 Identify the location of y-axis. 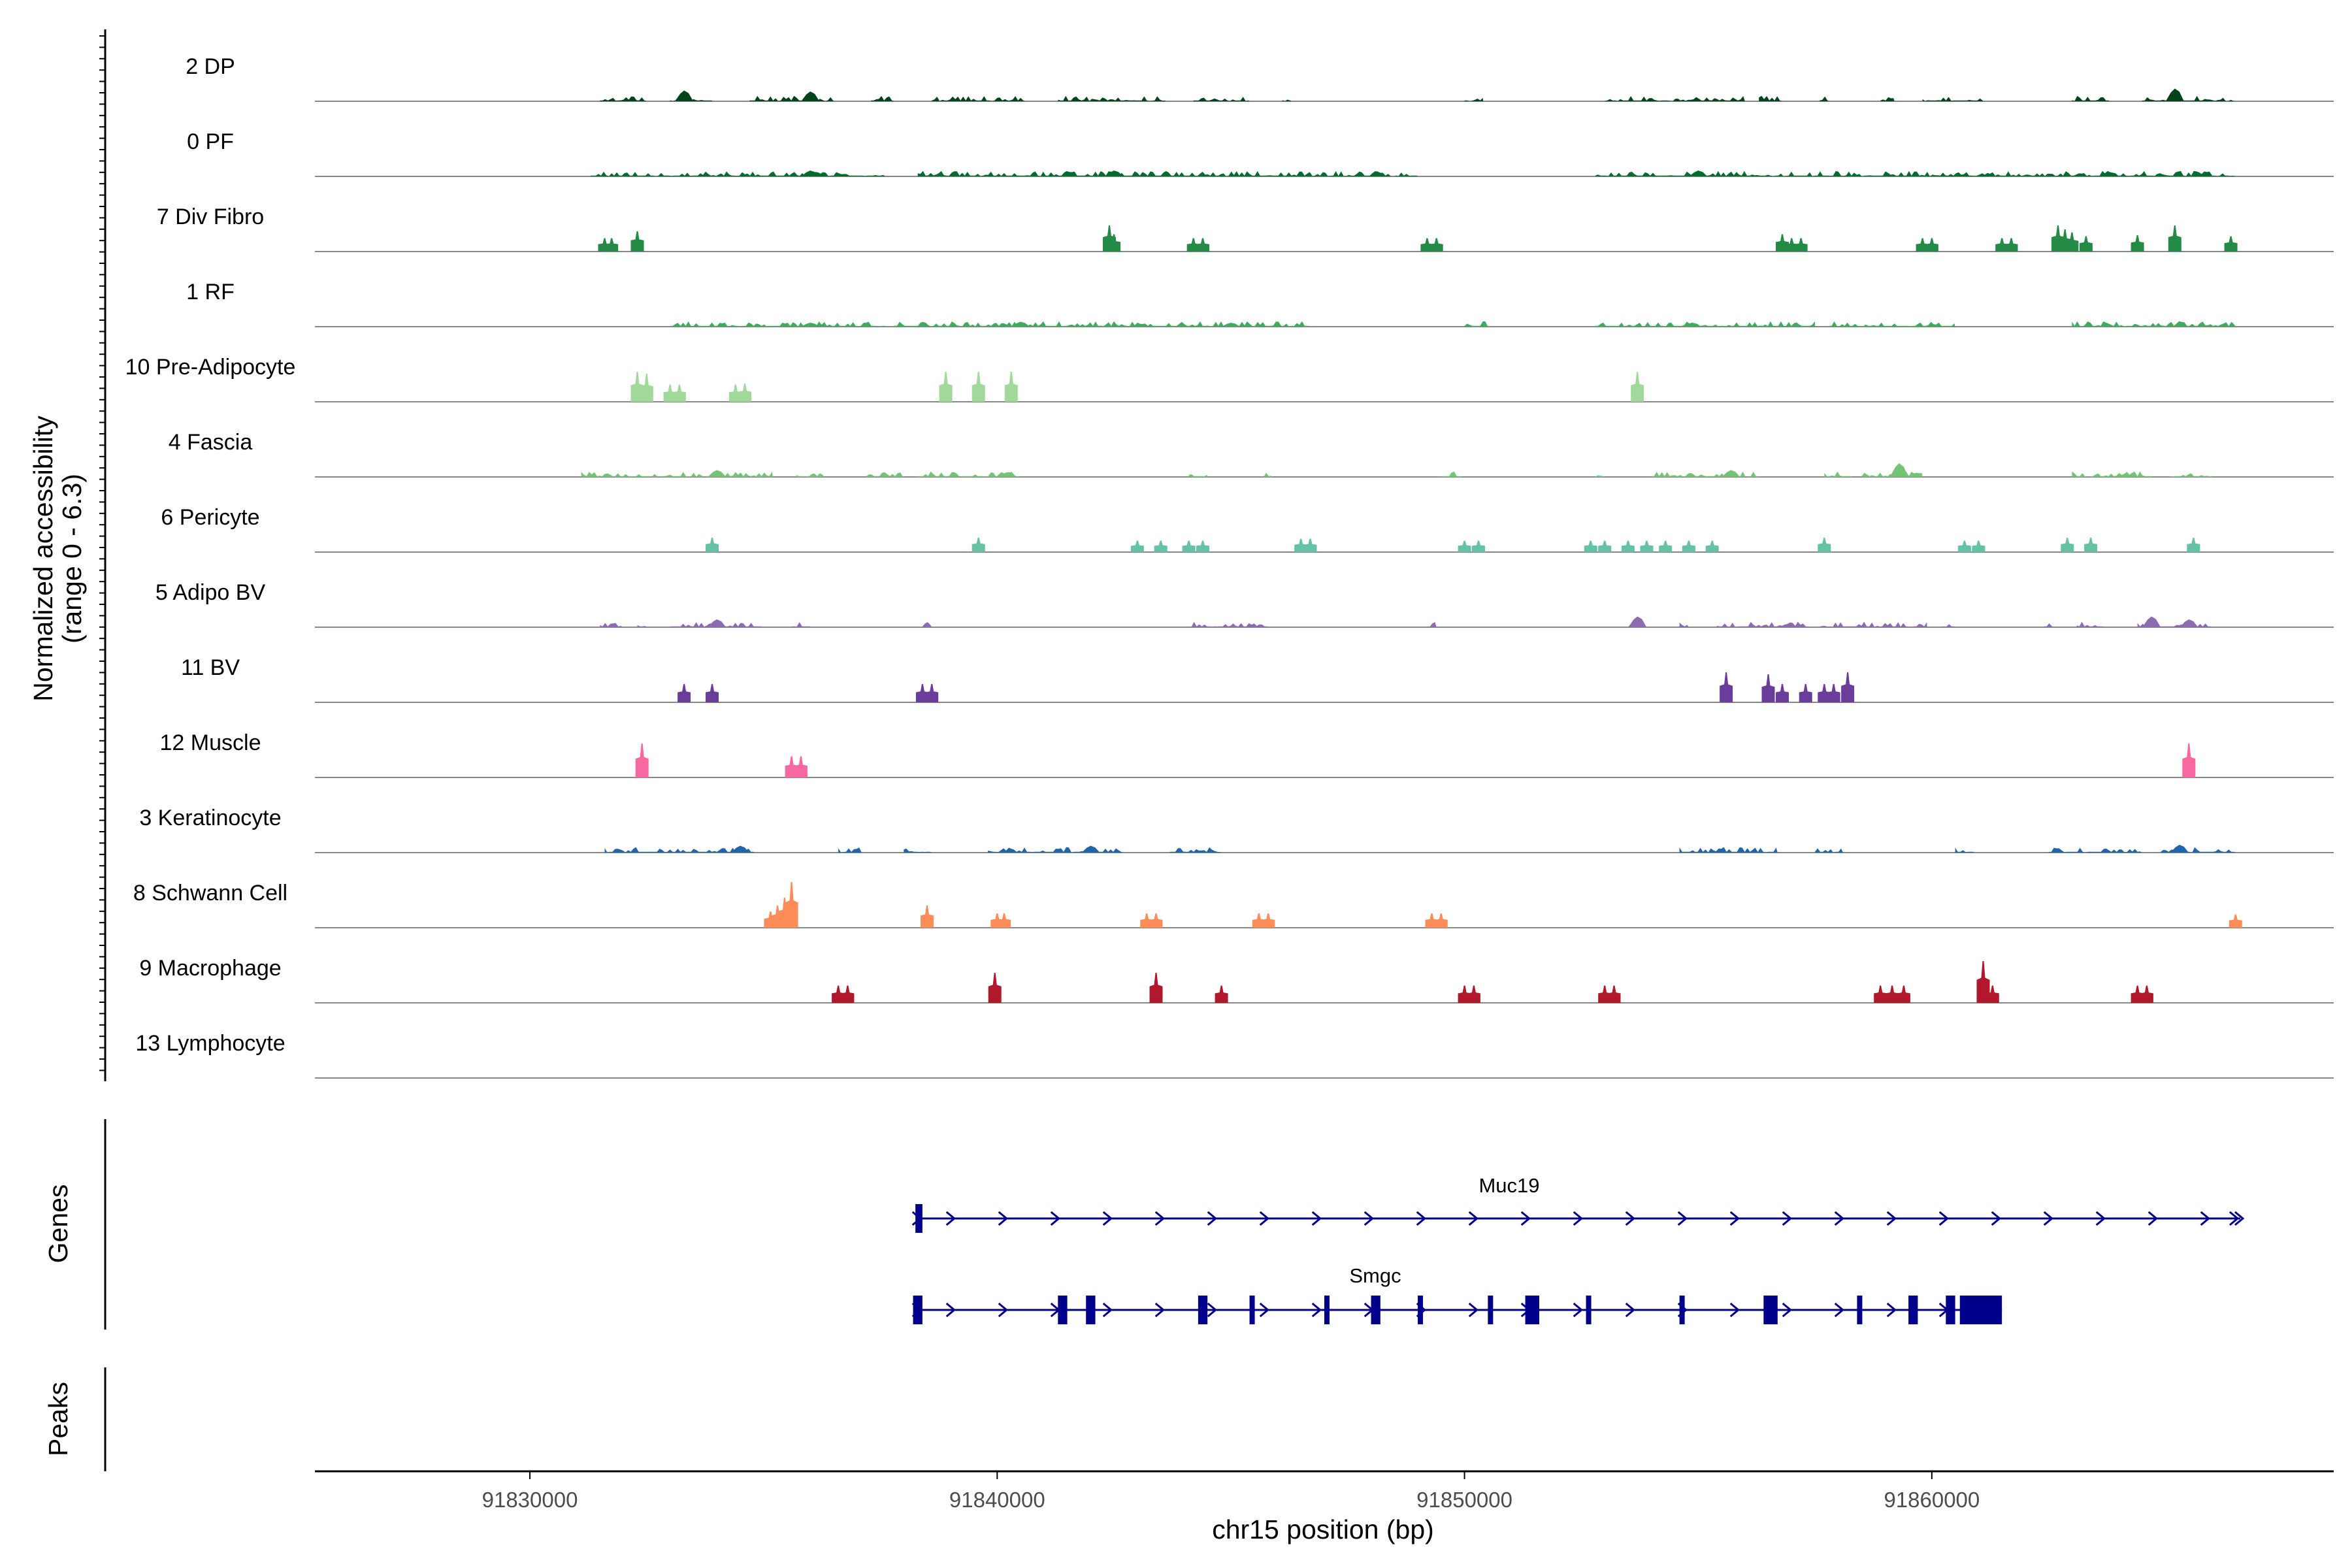
(102, 555).